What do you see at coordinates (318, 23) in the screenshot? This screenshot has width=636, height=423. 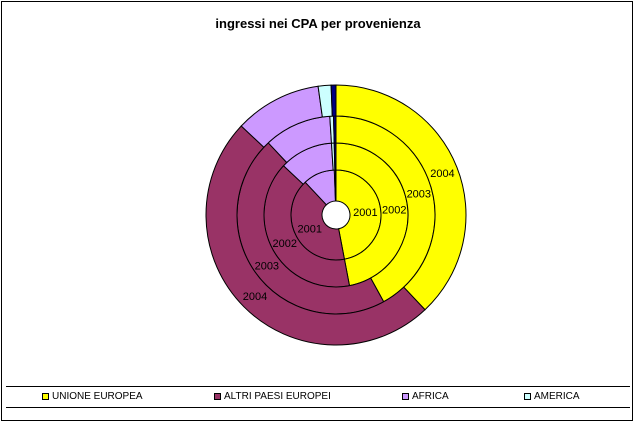 I see `chart-title: ingressi nei CPA per provenienza` at bounding box center [318, 23].